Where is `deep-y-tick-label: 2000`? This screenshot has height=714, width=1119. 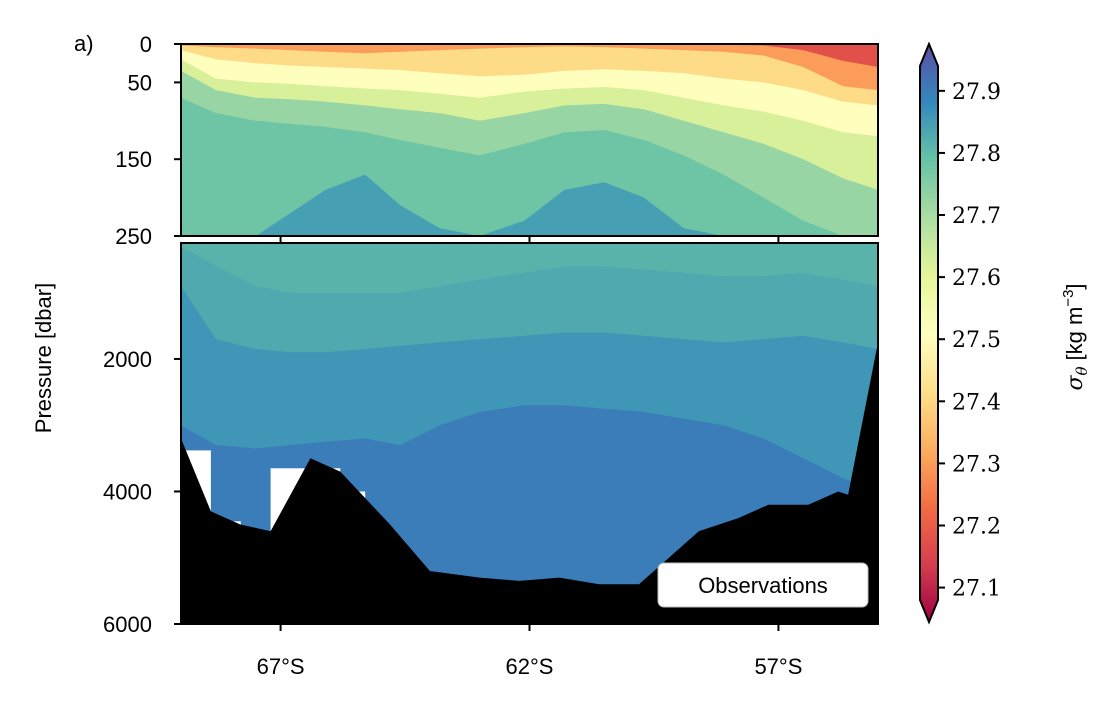 deep-y-tick-label: 2000 is located at coordinates (127, 359).